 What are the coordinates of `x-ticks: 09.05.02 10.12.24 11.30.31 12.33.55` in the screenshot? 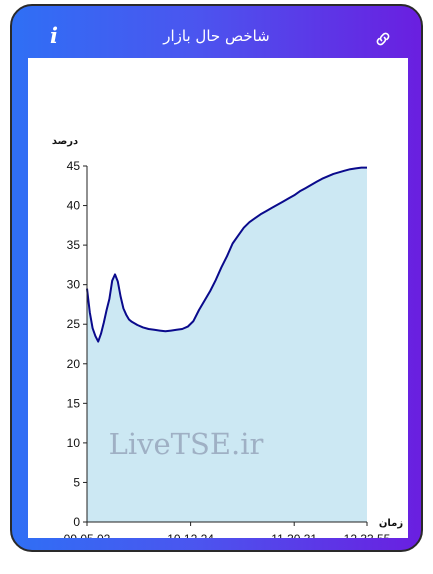 It's located at (227, 530).